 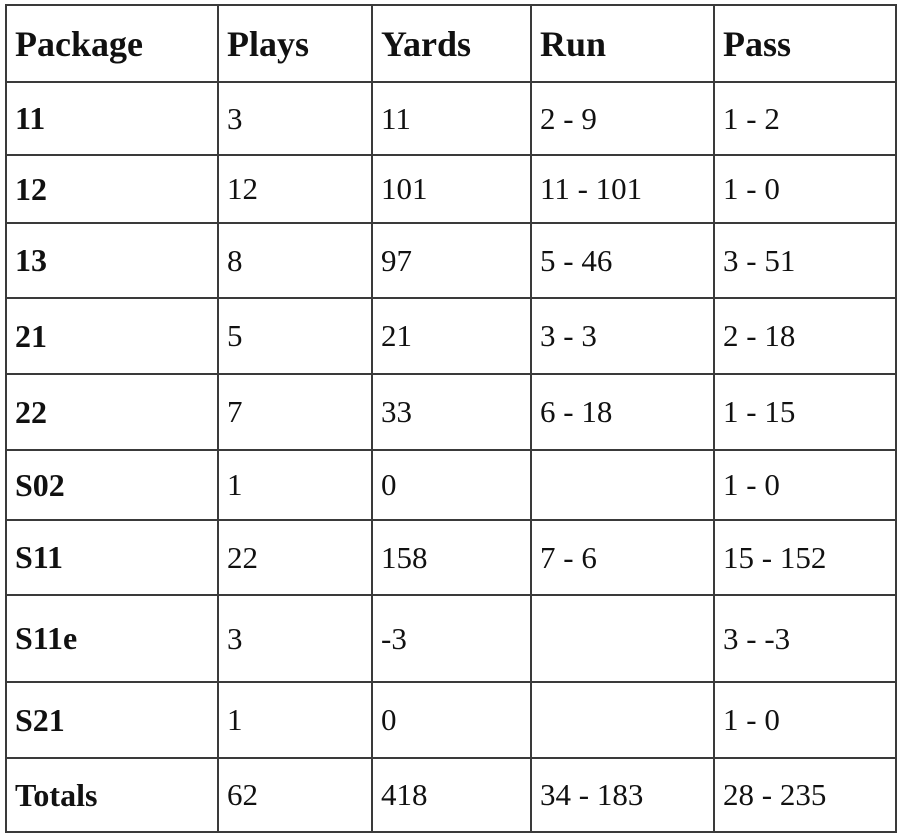 I want to click on table-cell: 97, so click(x=451, y=260).